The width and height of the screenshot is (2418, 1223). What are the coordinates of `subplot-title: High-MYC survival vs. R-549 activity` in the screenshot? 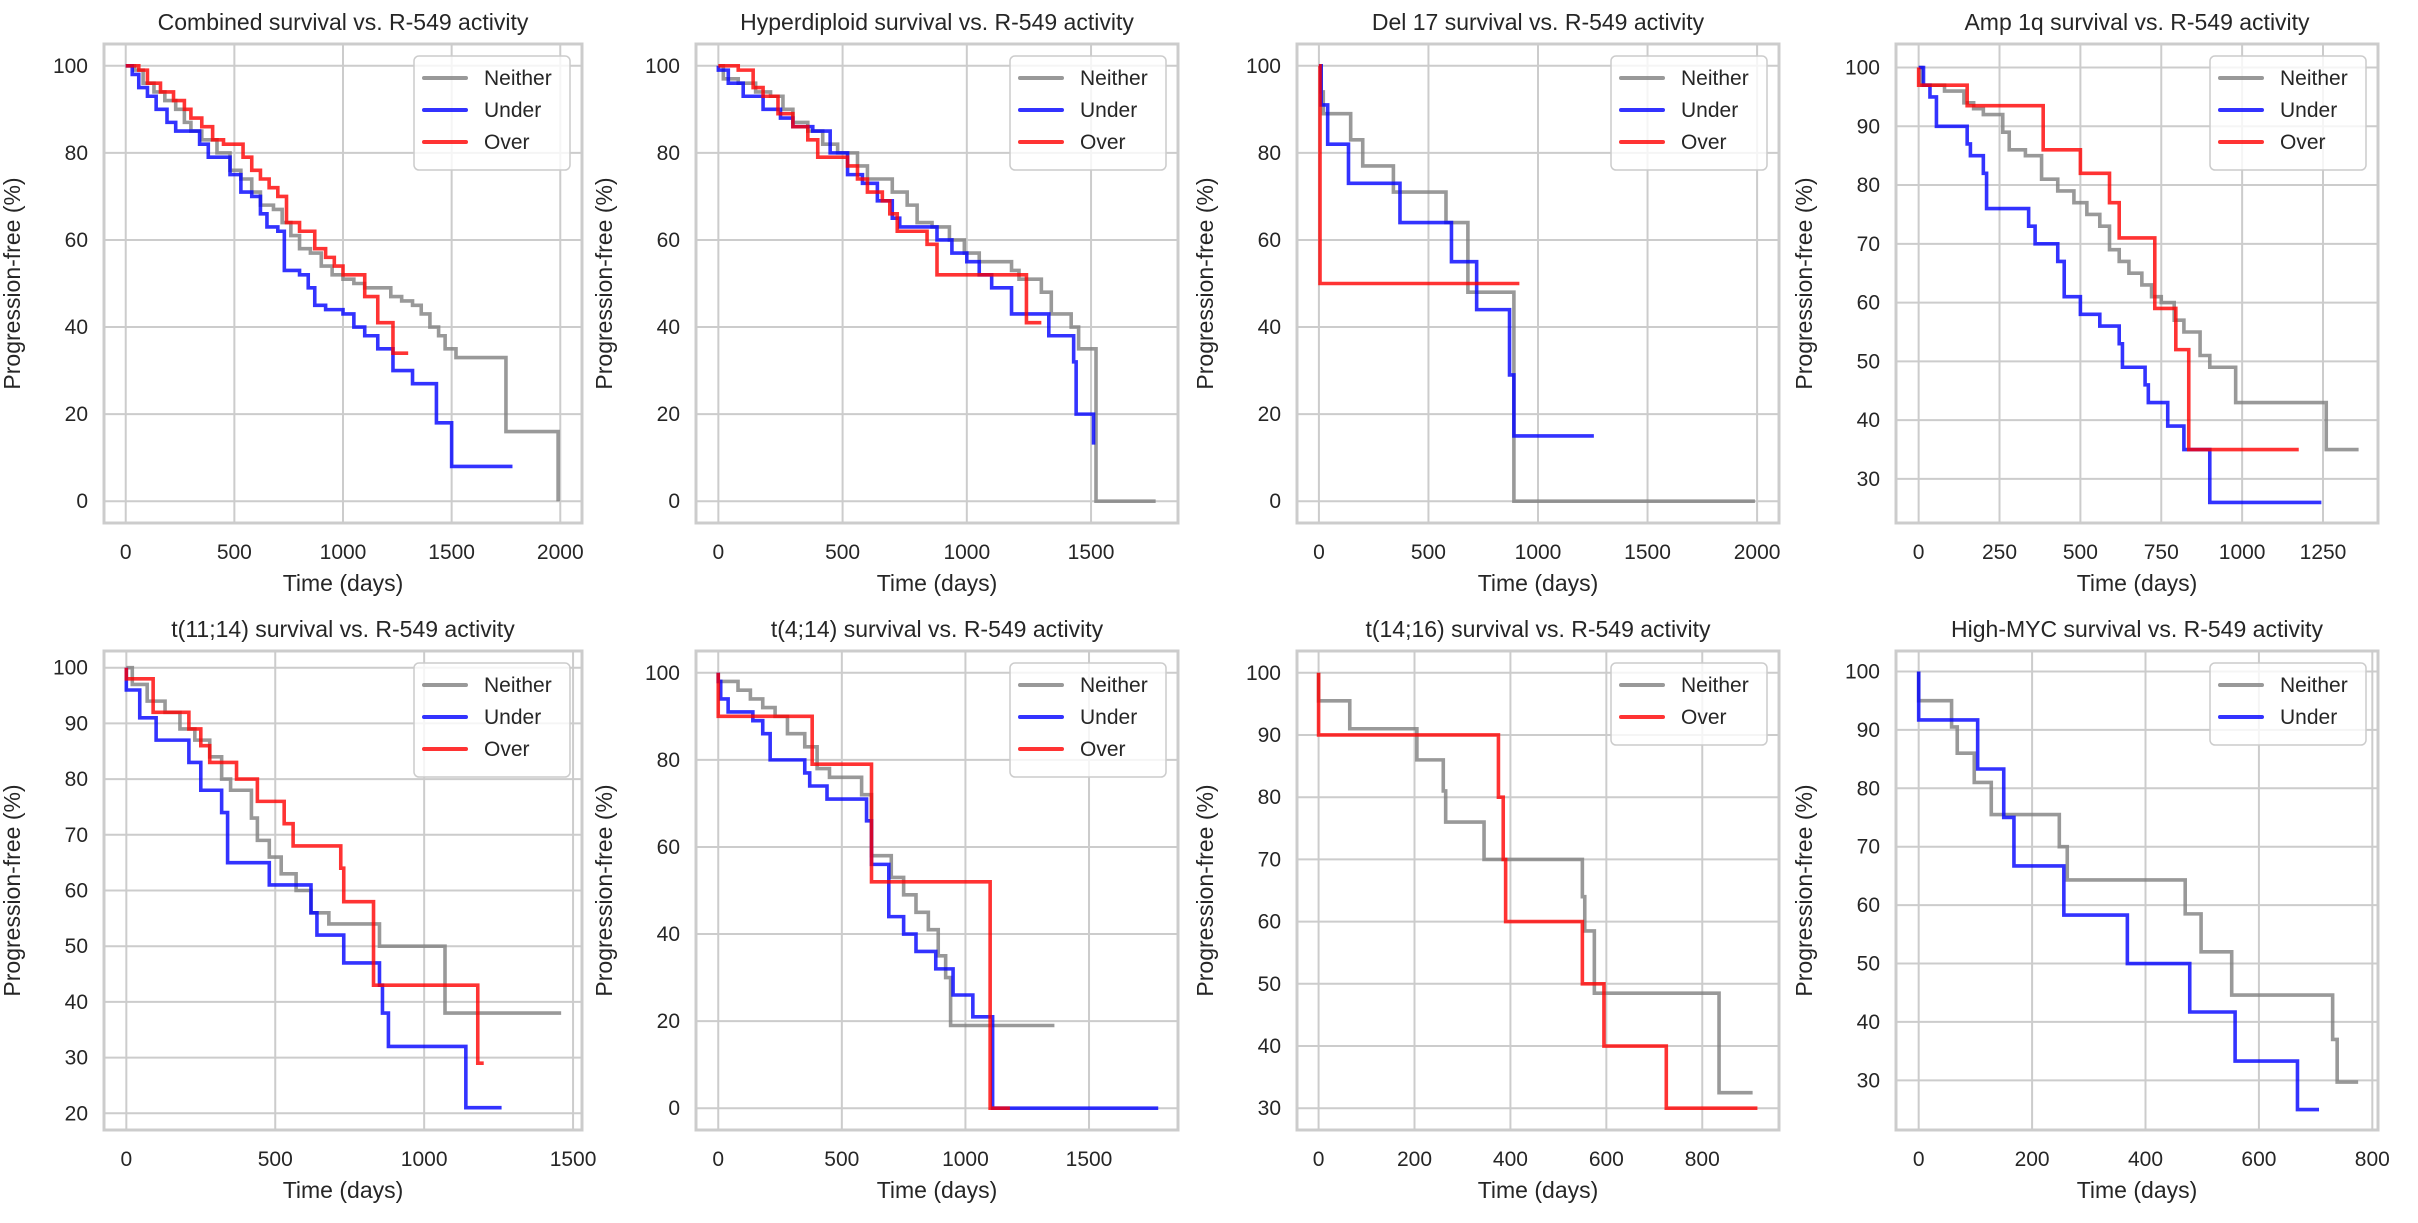 It's located at (2137, 629).